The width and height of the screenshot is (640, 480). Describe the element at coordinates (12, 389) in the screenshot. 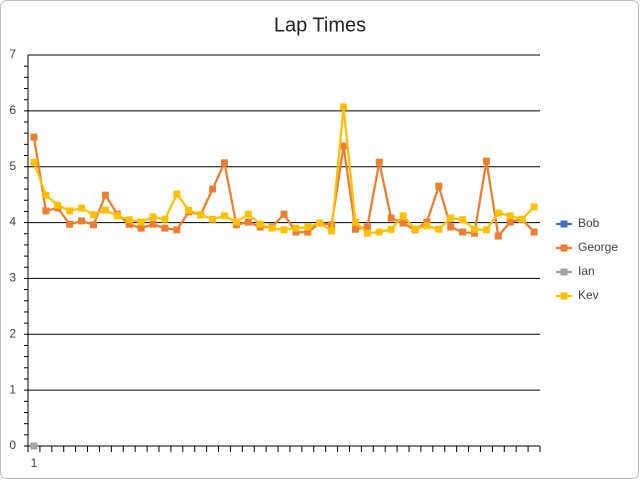

I see `y-tick-label: 1` at that location.